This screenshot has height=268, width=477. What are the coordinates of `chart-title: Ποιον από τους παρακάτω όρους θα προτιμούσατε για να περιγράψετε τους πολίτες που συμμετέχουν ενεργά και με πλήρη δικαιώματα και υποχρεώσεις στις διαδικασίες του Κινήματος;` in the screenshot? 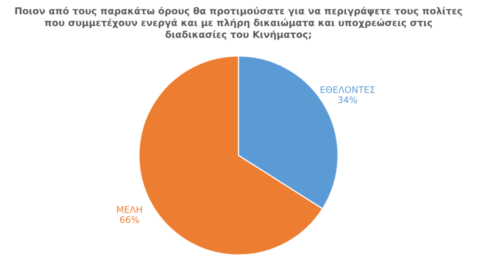 It's located at (238, 23).